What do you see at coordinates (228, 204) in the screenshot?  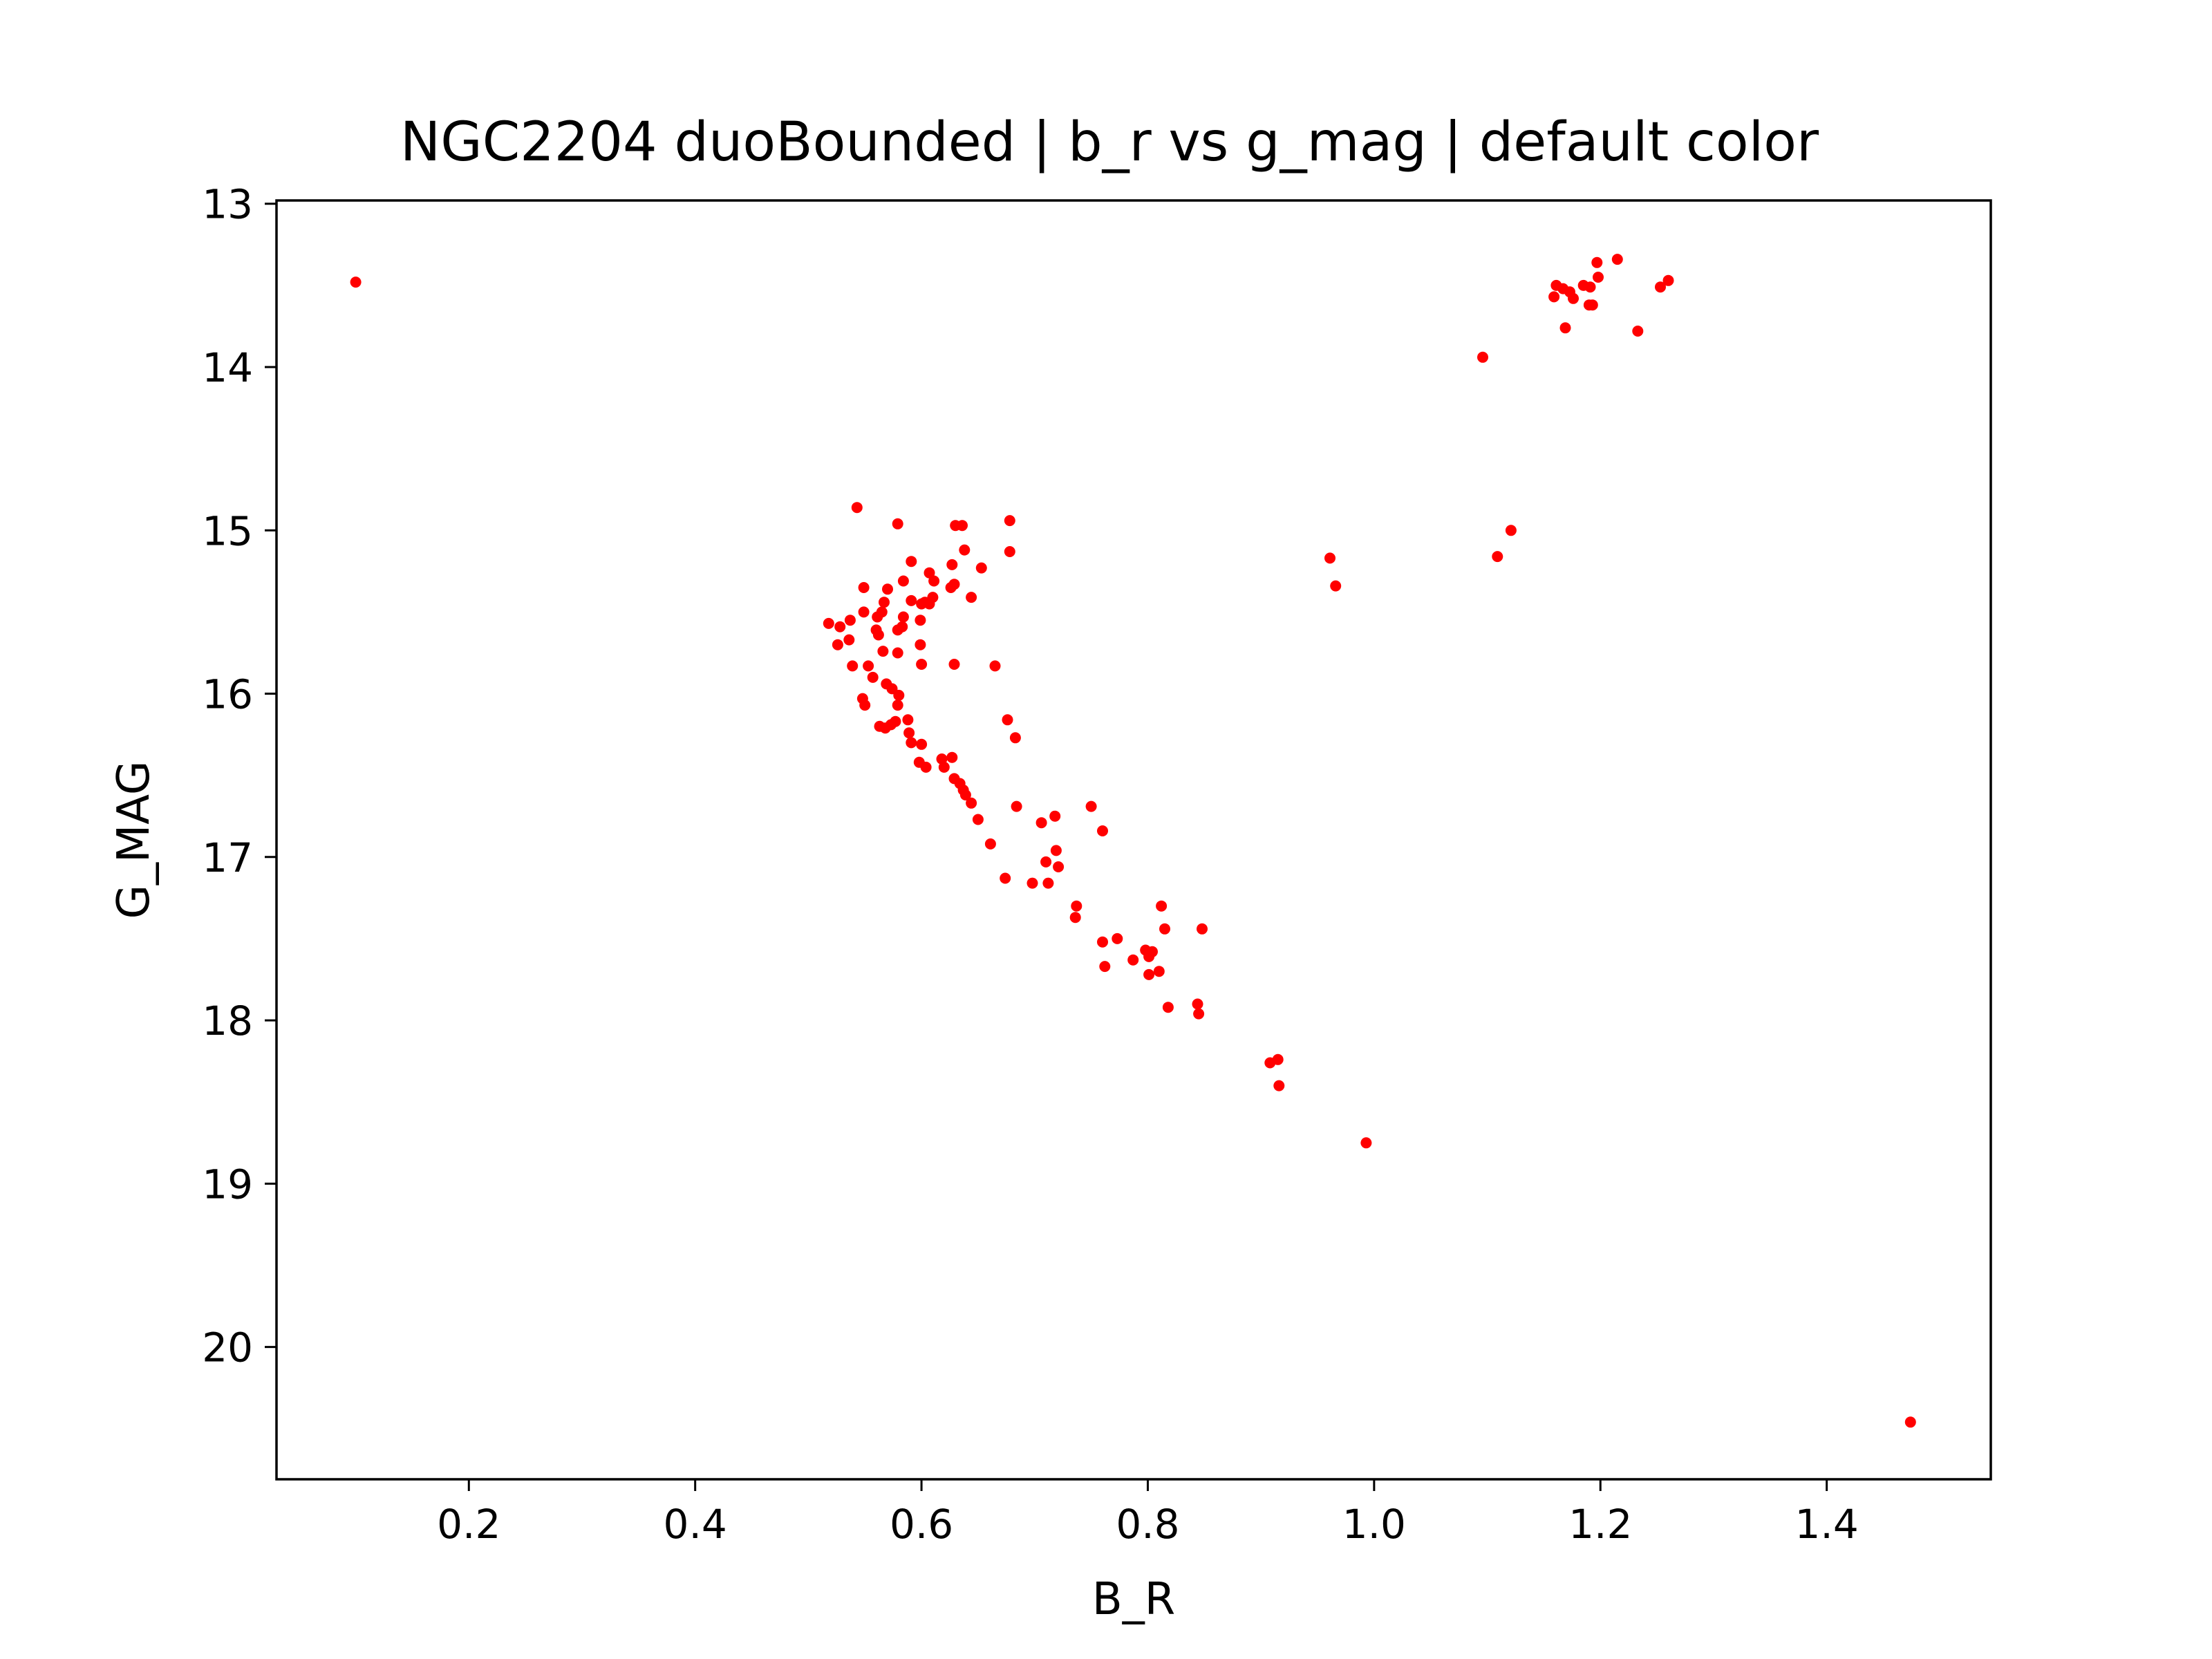 I see `y-tick-label: 13` at bounding box center [228, 204].